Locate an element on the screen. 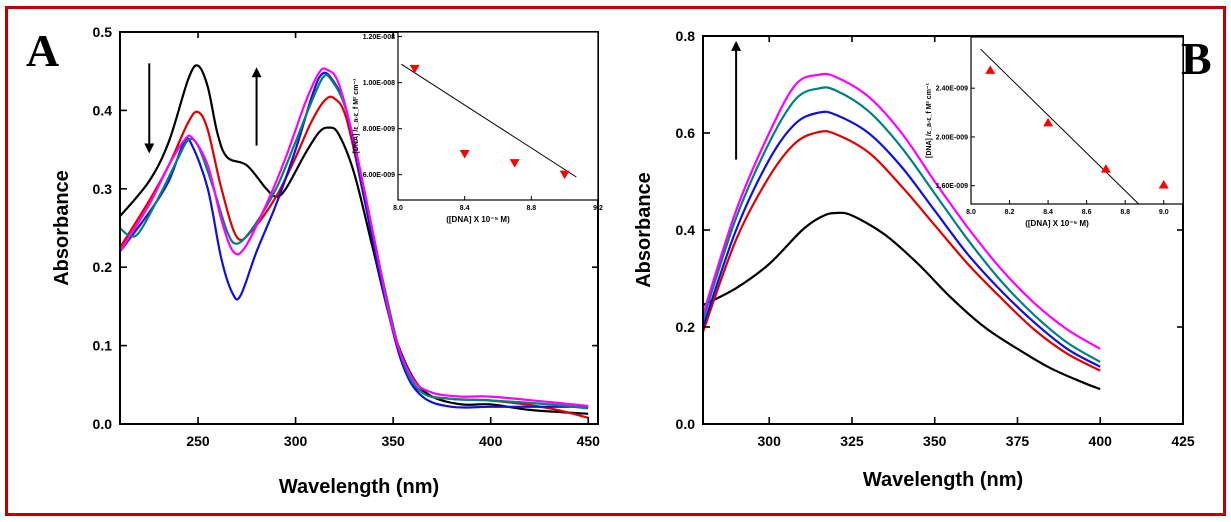  inset-y-tick-label: 8.00E-009 is located at coordinates (379, 129).